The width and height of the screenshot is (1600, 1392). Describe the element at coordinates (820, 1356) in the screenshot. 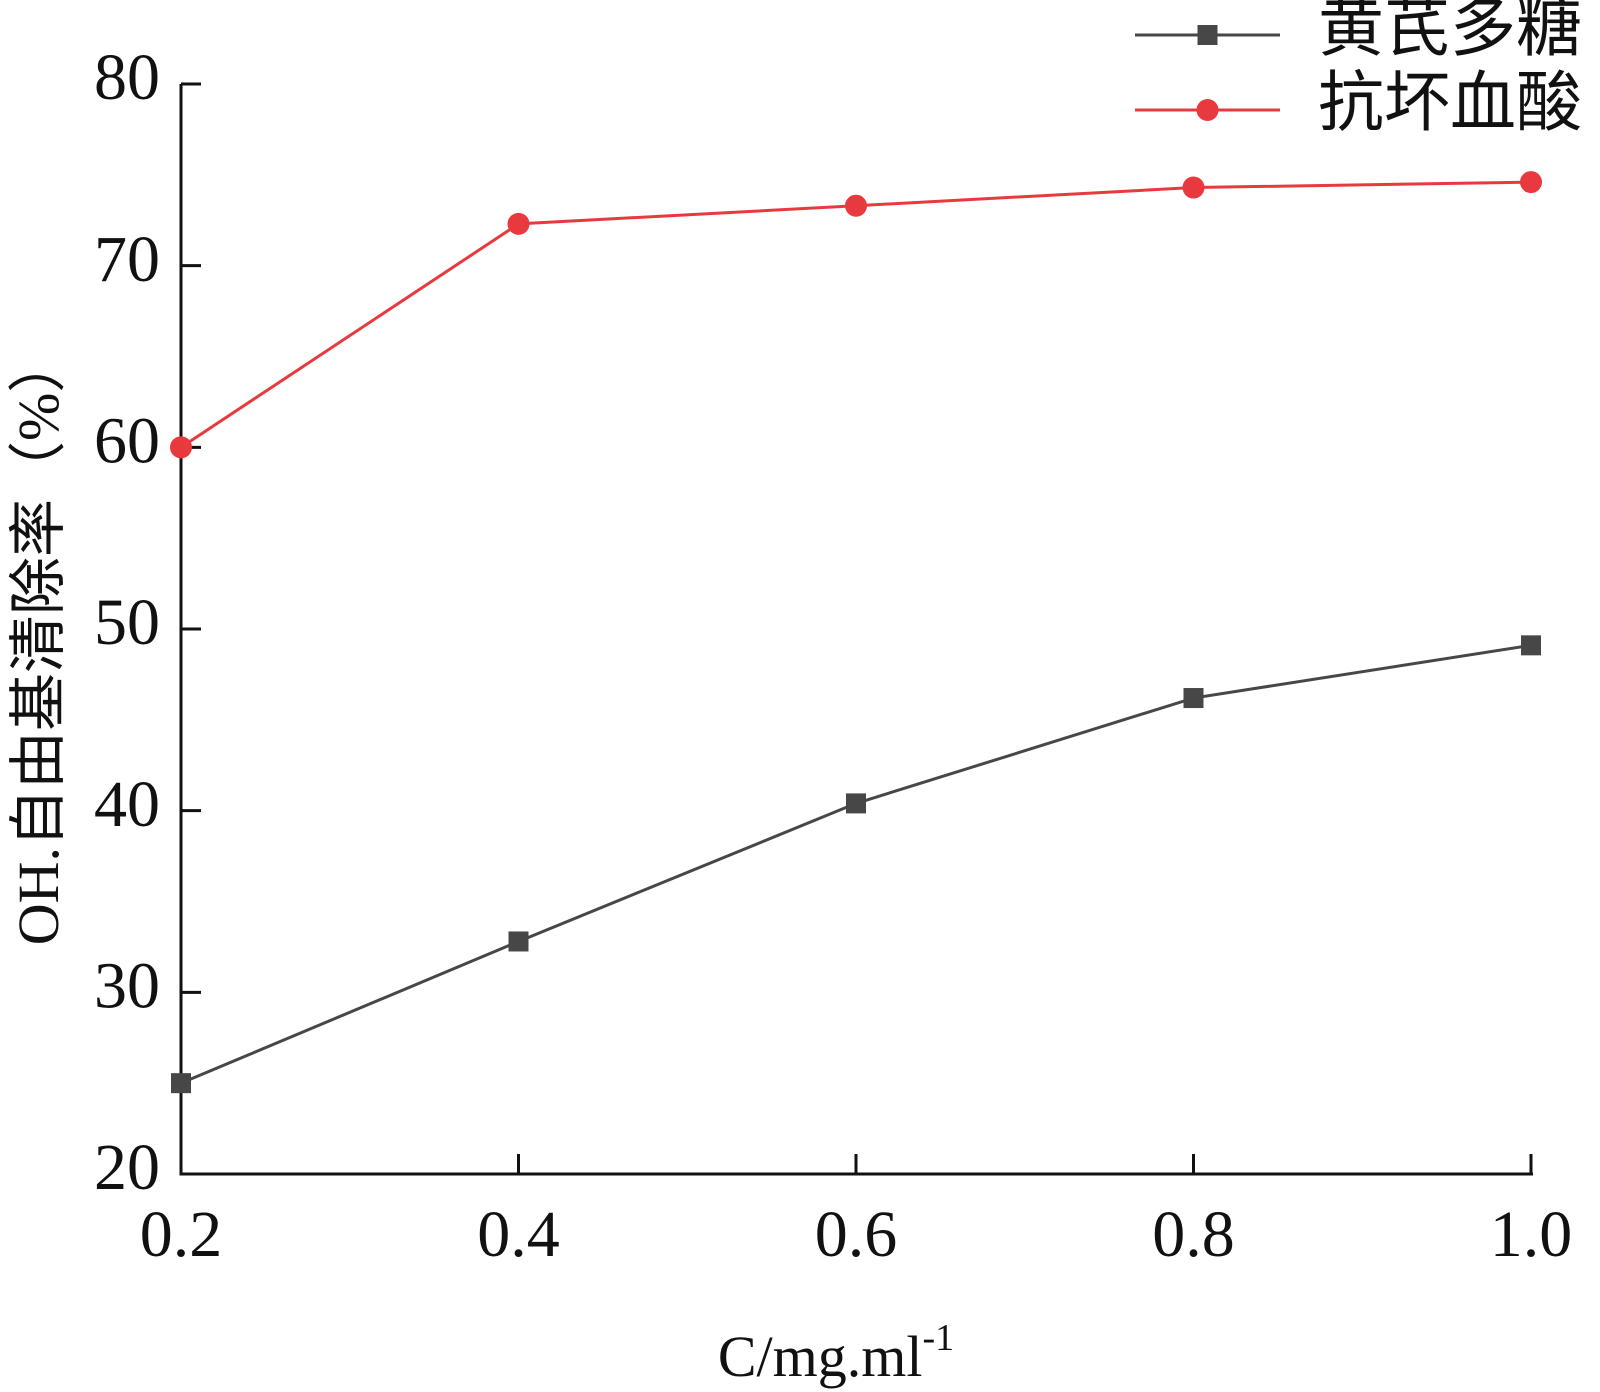

I see `x-axis-title-main: C/mg.ml` at that location.